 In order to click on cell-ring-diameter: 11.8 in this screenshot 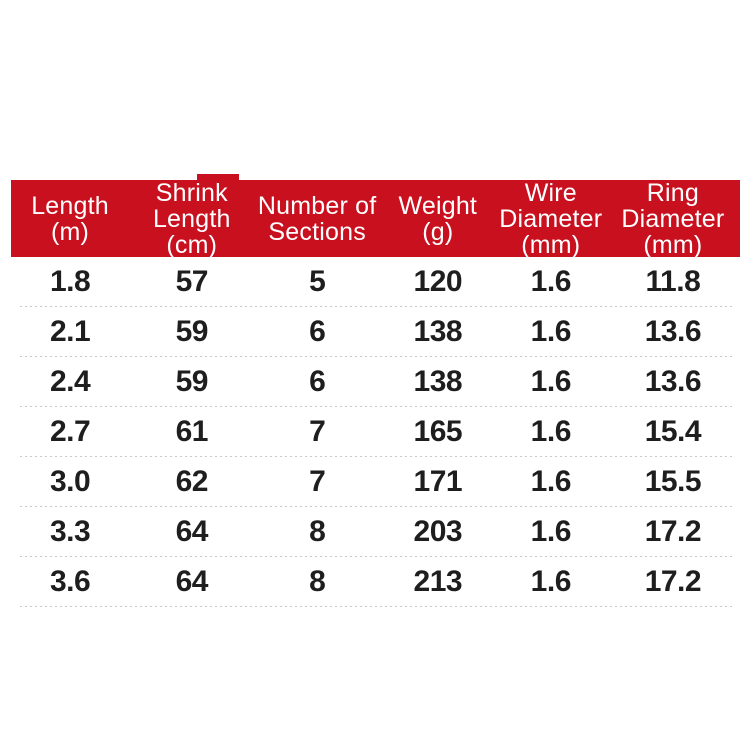, I will do `click(673, 281)`.